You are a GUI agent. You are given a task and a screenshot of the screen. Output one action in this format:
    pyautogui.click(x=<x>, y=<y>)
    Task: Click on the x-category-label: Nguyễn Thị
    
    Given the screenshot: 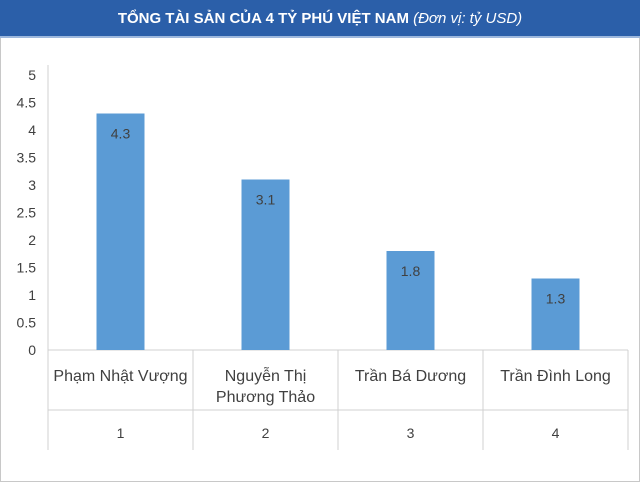 What is the action you would take?
    pyautogui.click(x=266, y=375)
    